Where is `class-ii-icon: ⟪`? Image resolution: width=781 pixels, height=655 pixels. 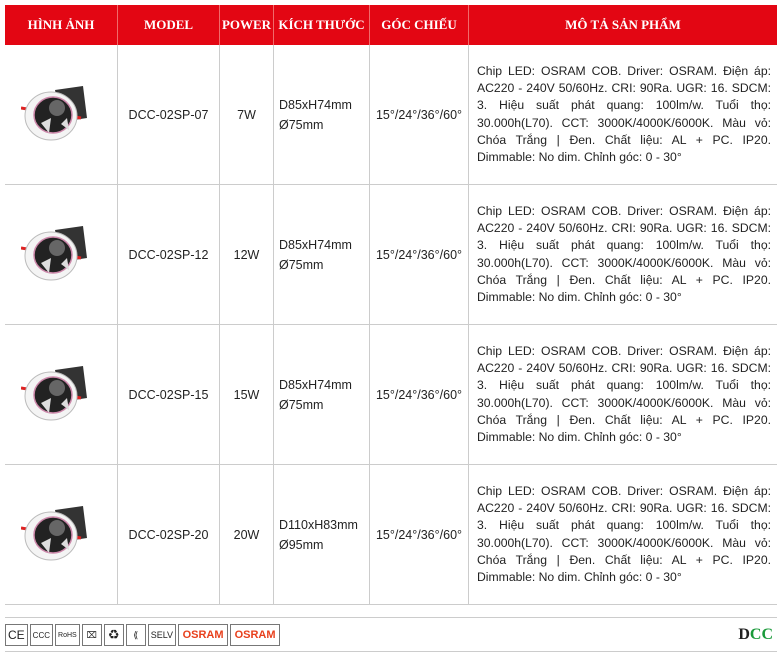 class-ii-icon: ⟪ is located at coordinates (135, 635).